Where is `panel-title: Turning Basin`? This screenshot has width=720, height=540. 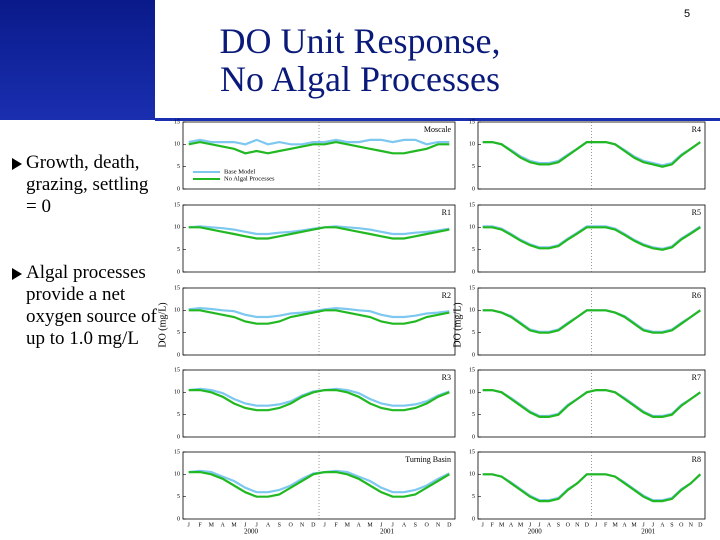 panel-title: Turning Basin is located at coordinates (428, 459).